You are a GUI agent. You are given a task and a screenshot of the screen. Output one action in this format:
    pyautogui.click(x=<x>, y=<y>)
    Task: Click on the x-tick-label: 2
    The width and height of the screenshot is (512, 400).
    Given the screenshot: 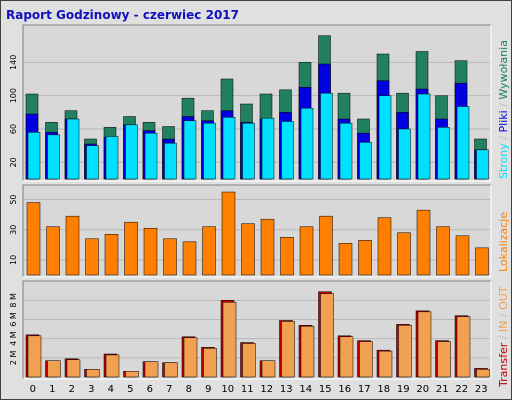 What is the action you would take?
    pyautogui.click(x=72, y=389)
    